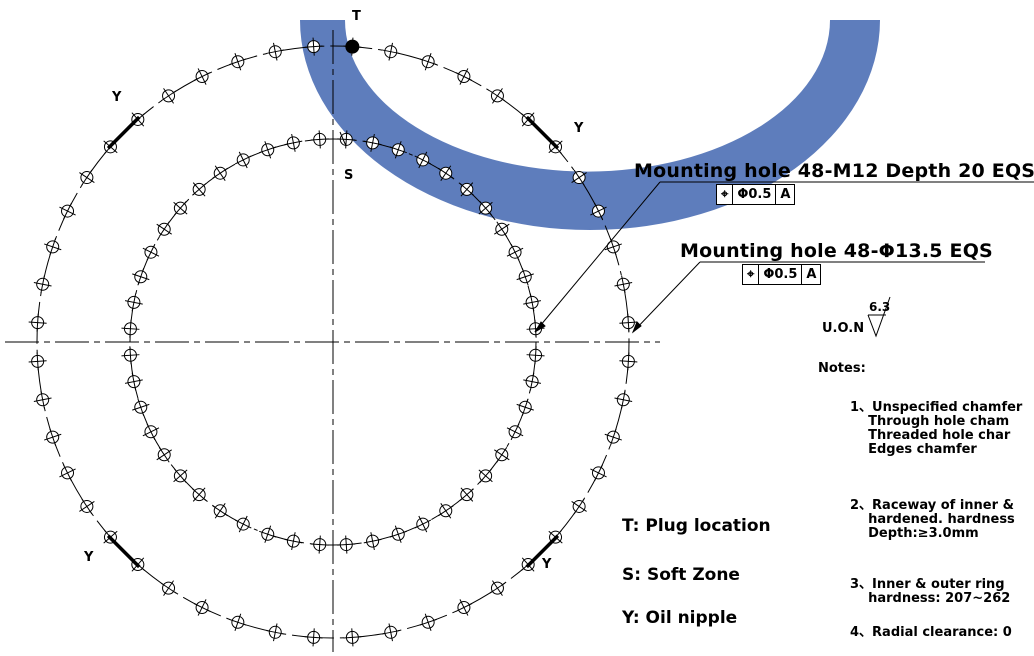 Image resolution: width=1034 pixels, height=656 pixels. Describe the element at coordinates (930, 435) in the screenshot. I see `note-line: Threaded hole char` at that location.